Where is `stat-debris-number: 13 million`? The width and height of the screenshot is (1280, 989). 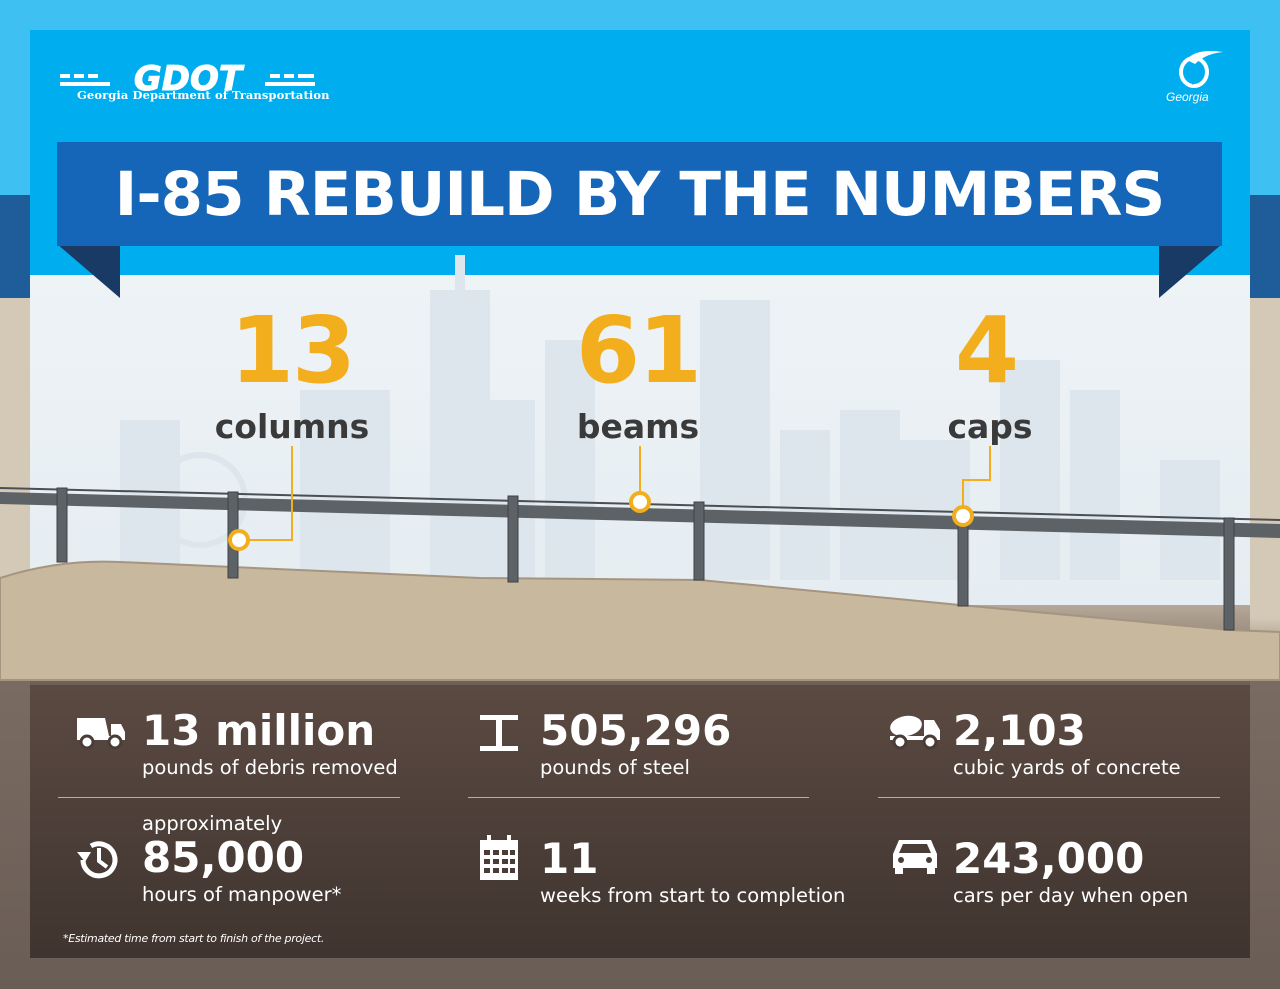
stat-debris-number: 13 million is located at coordinates (259, 730).